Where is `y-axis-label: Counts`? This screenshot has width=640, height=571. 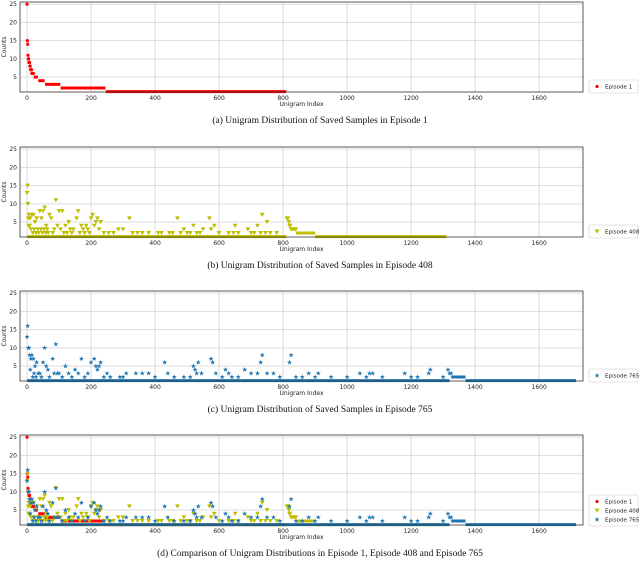 y-axis-label: Counts is located at coordinates (4, 47).